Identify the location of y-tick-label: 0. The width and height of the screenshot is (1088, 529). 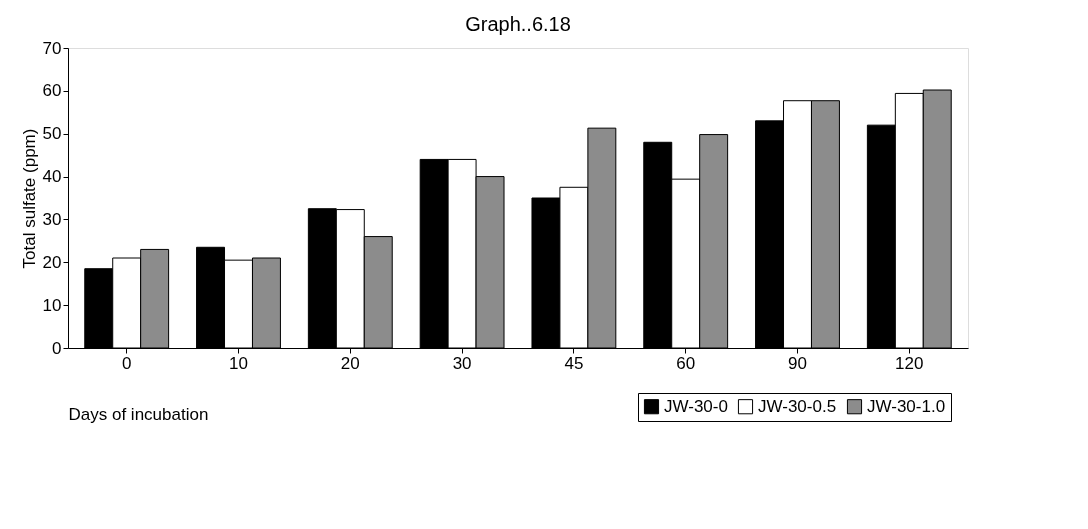
(57, 348).